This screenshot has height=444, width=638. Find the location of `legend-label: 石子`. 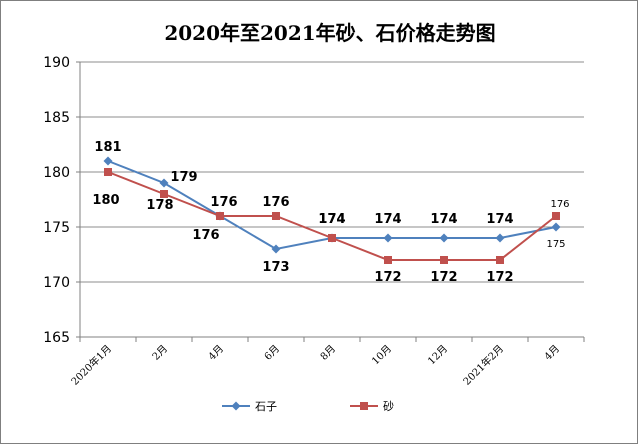

legend-label: 石子 is located at coordinates (266, 406).